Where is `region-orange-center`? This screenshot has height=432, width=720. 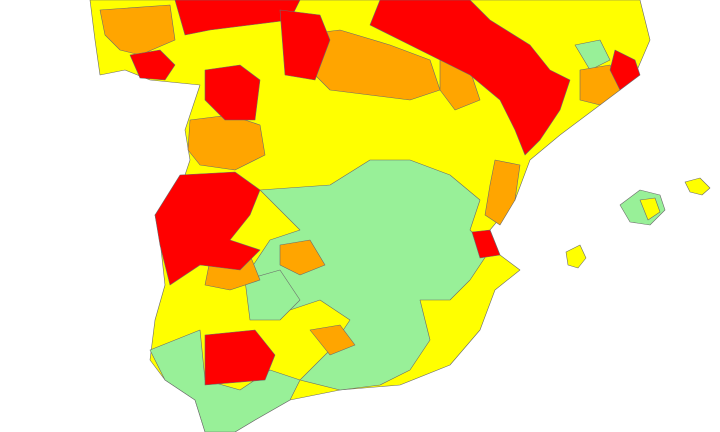
region-orange-center is located at coordinates (302, 257).